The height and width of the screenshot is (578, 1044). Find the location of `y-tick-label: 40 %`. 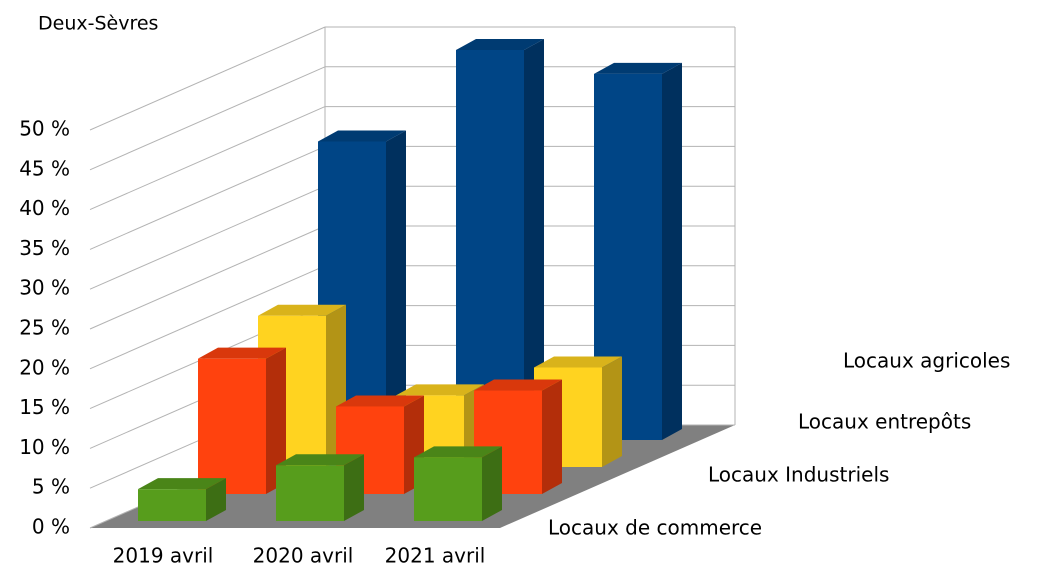

y-tick-label: 40 % is located at coordinates (44, 208).